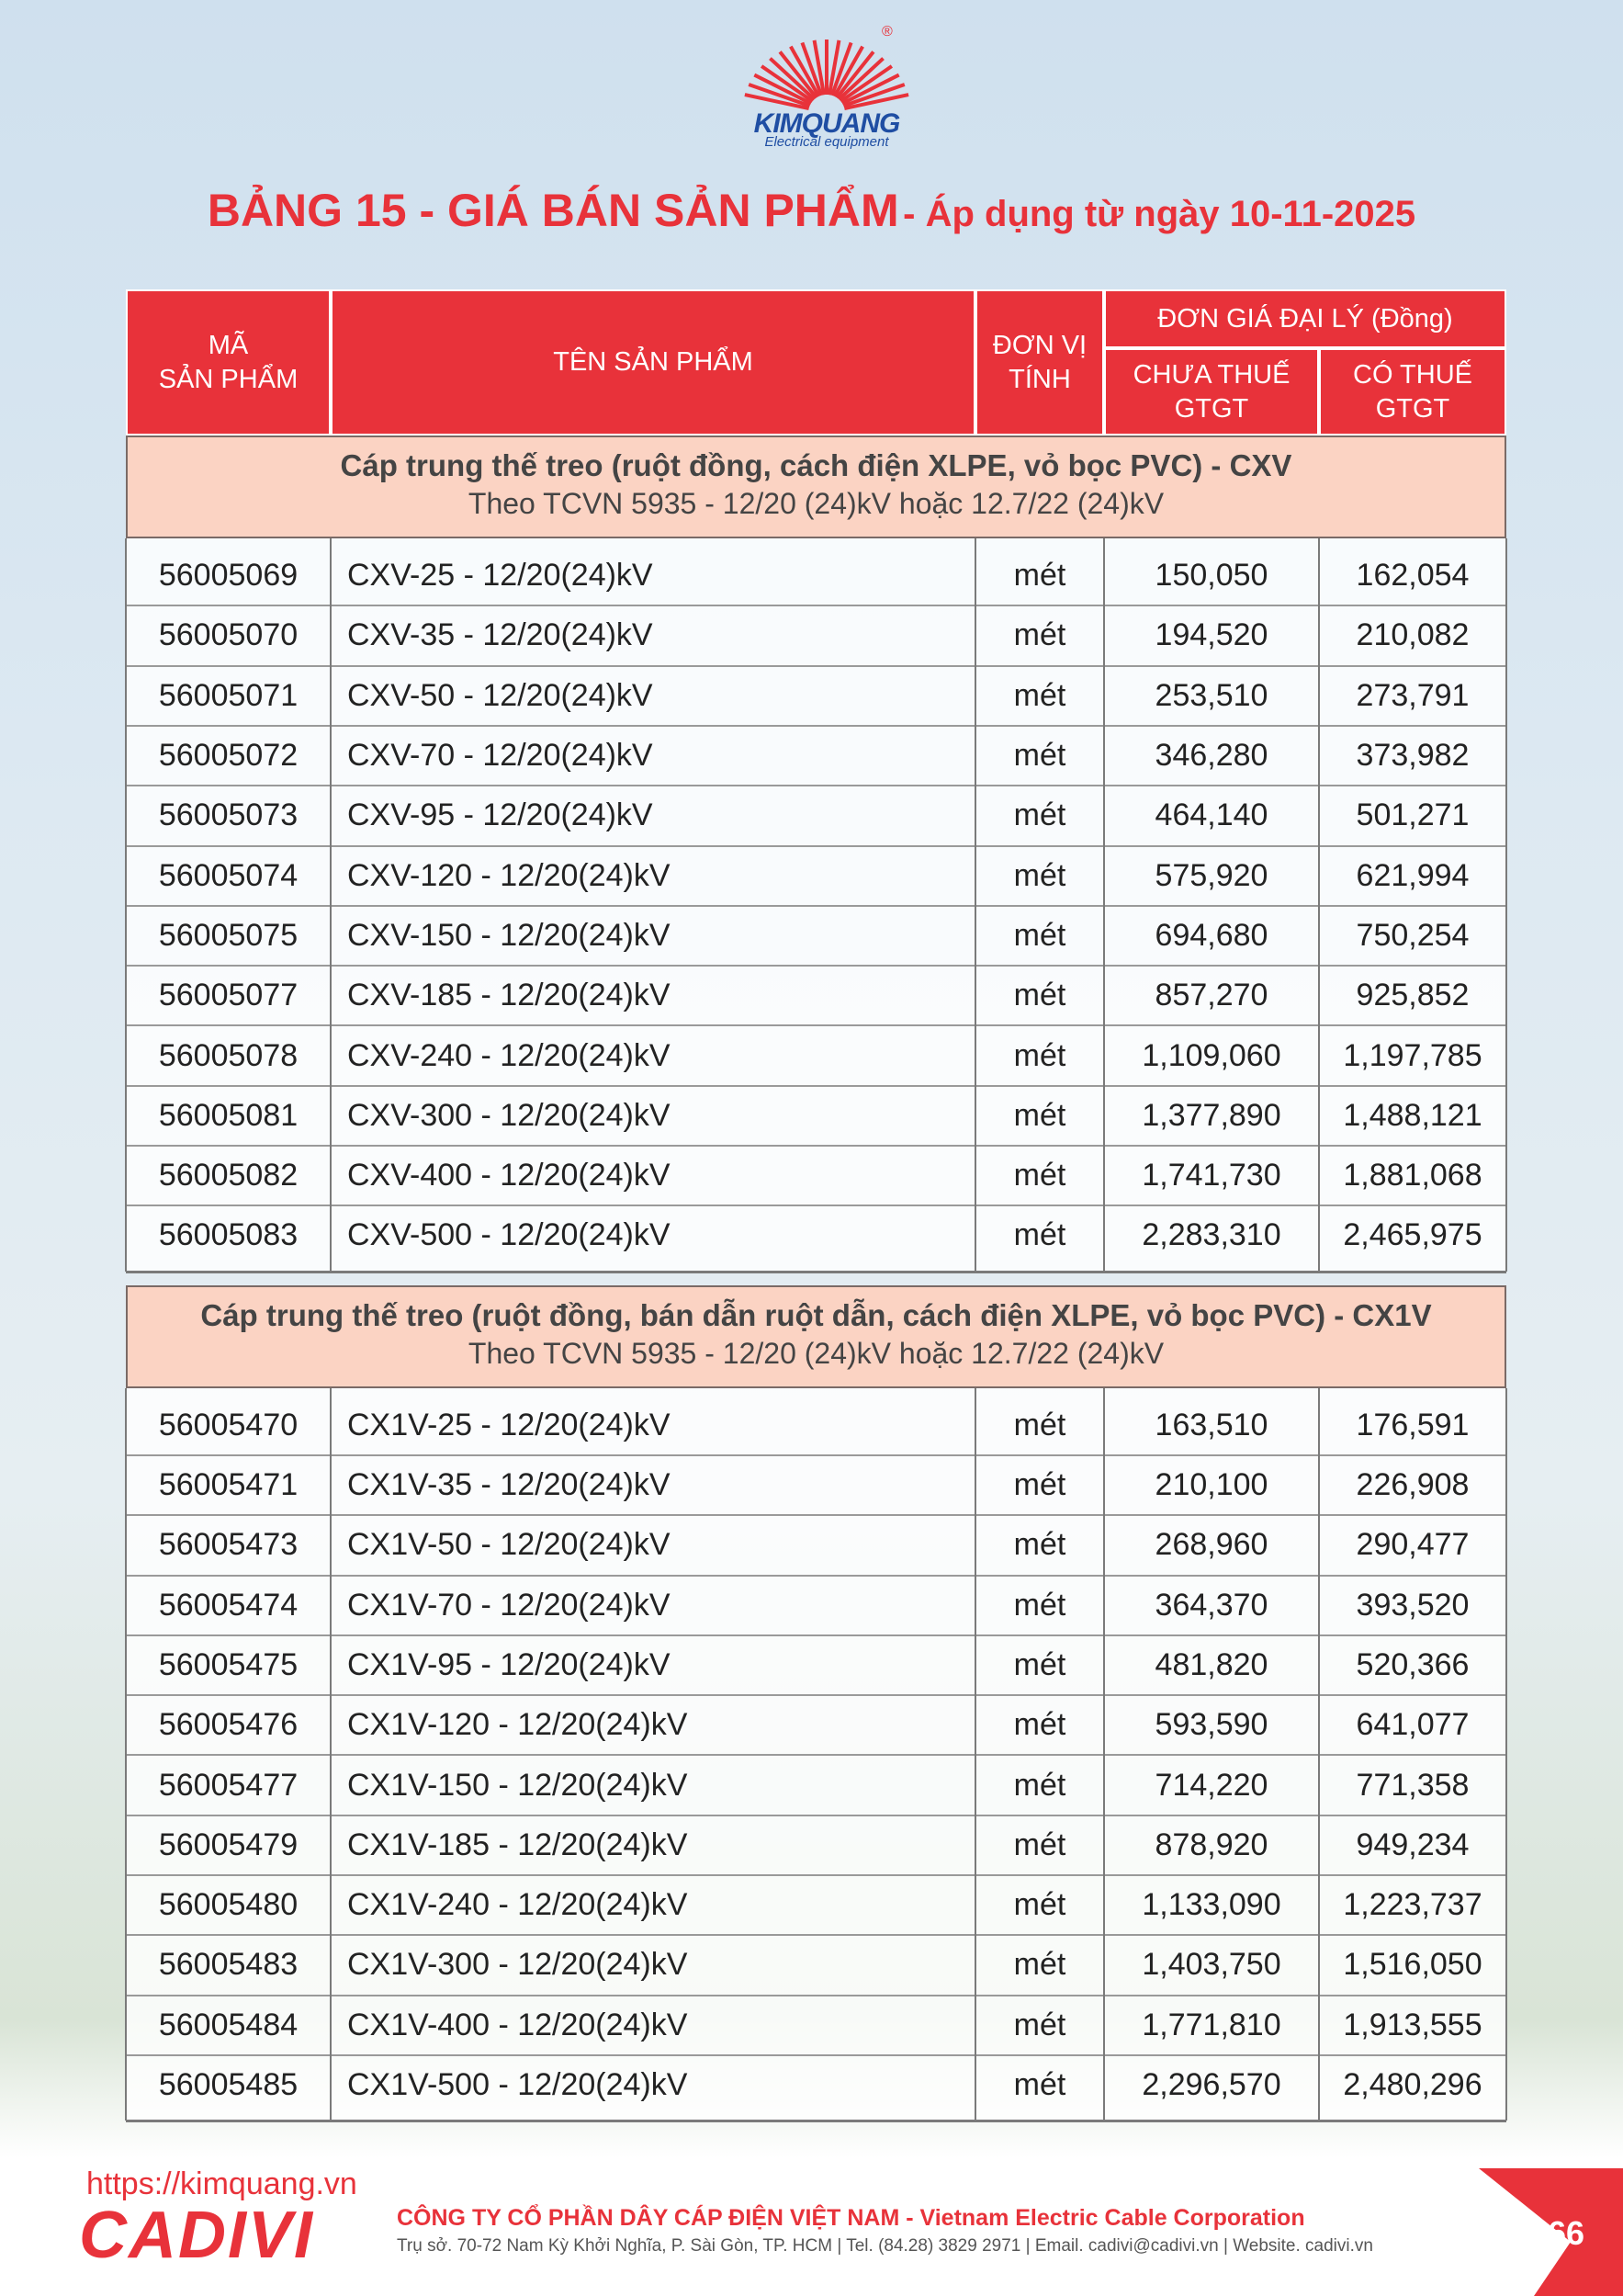 The height and width of the screenshot is (2296, 1623). Describe the element at coordinates (1566, 2233) in the screenshot. I see `page-number: 66` at that location.